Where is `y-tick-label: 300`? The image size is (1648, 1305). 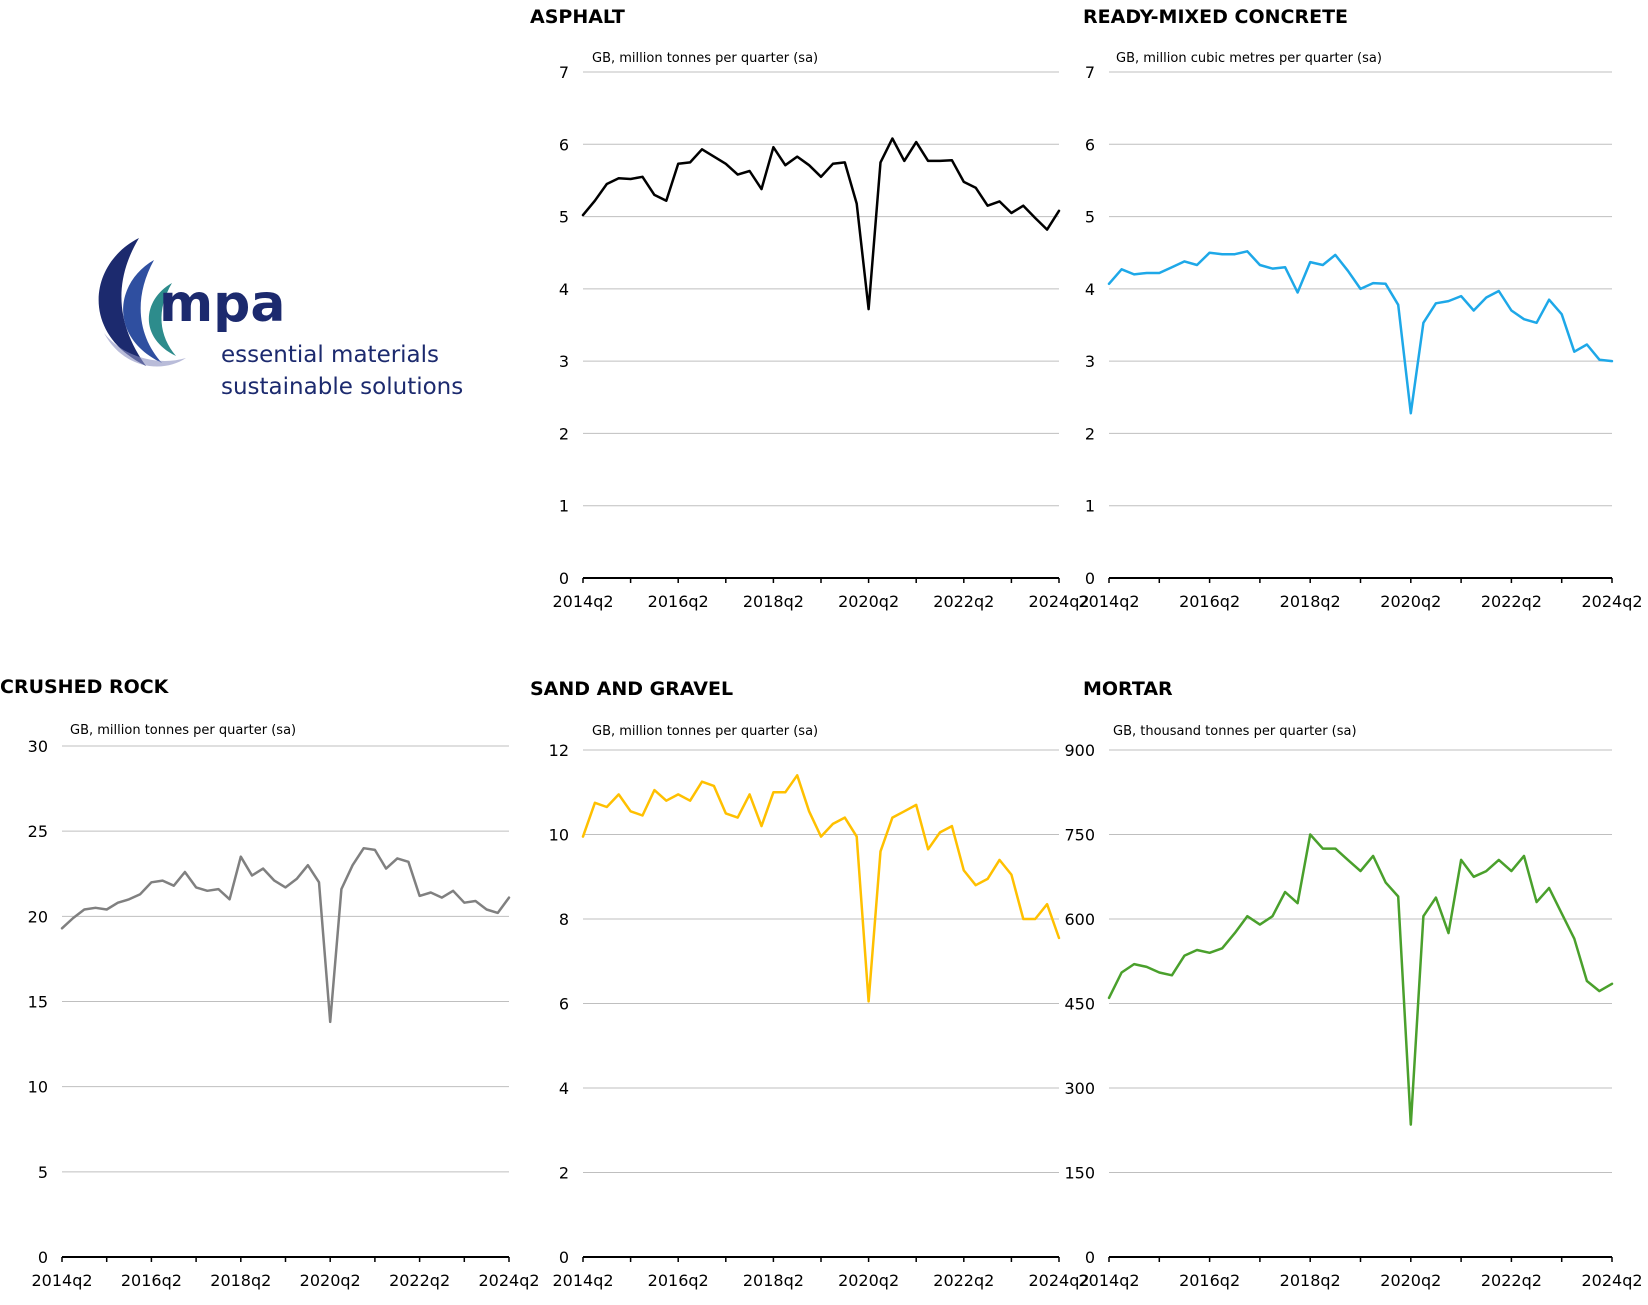
y-tick-label: 300 is located at coordinates (1079, 1088).